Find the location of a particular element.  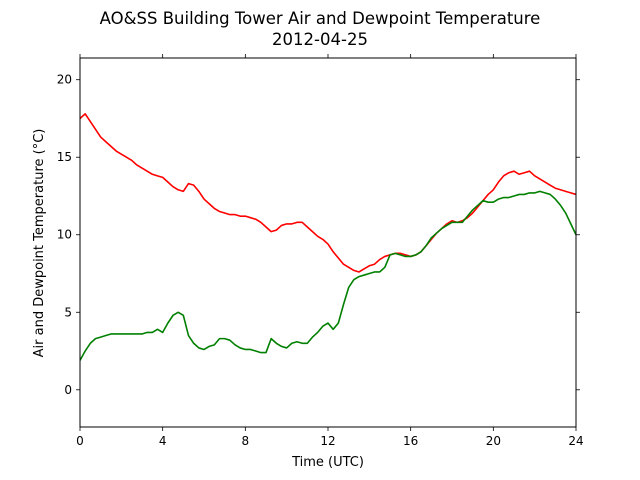

y-axis-label: Air and Dewpoint Temperature (°C) is located at coordinates (39, 243).